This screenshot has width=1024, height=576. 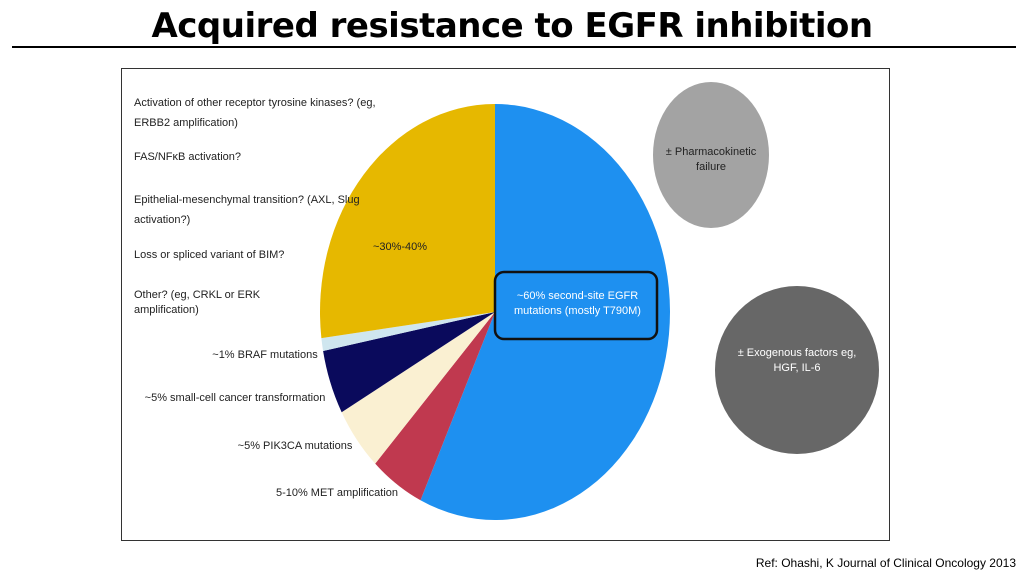 I want to click on annotation: Other? (eg, CRKL or ERK amplification), so click(x=197, y=302).